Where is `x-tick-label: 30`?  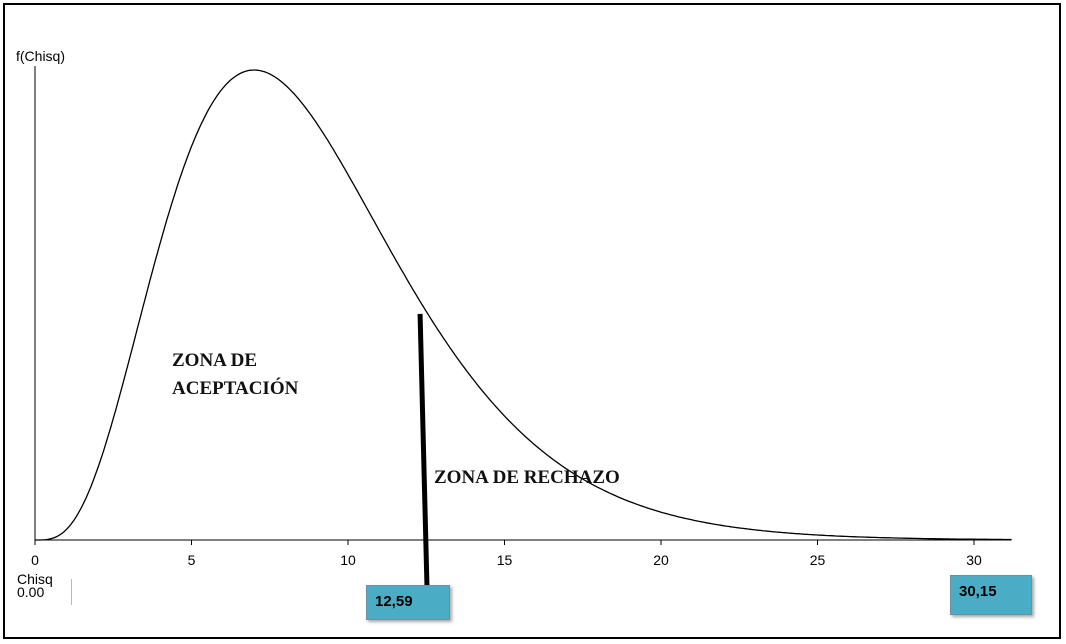
x-tick-label: 30 is located at coordinates (974, 560).